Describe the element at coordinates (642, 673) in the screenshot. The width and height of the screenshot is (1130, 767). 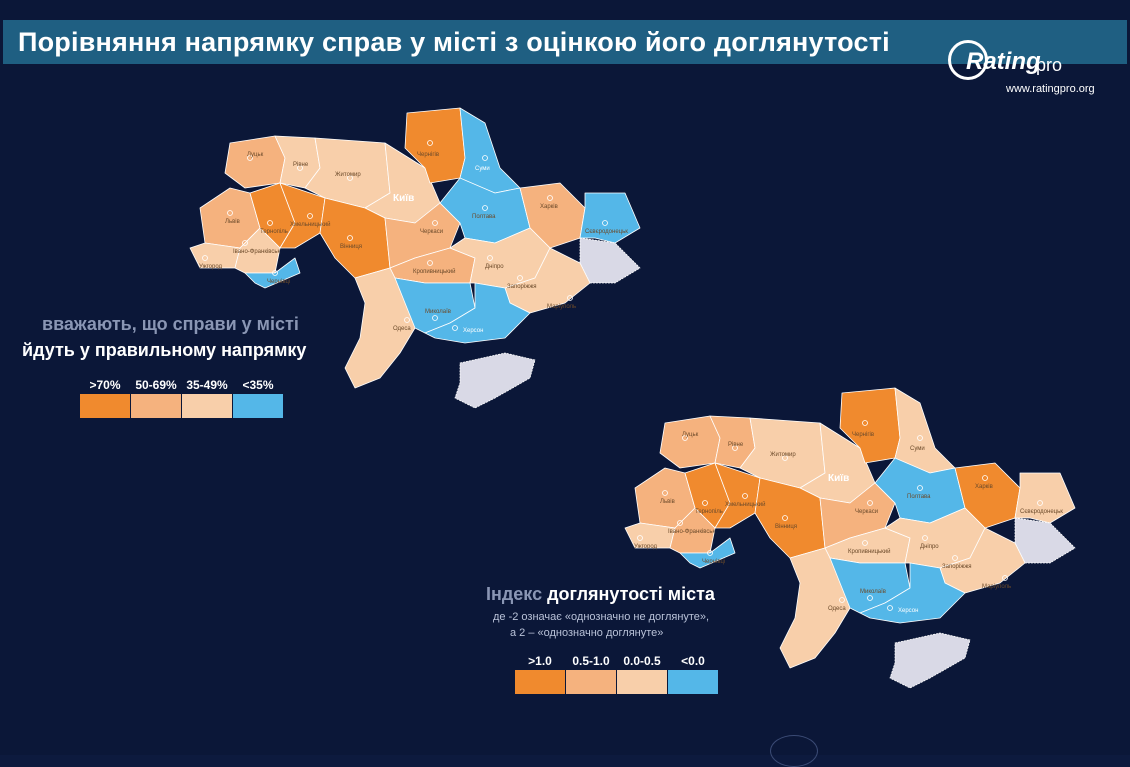
I see `legend-item: 0.0-0.5` at that location.